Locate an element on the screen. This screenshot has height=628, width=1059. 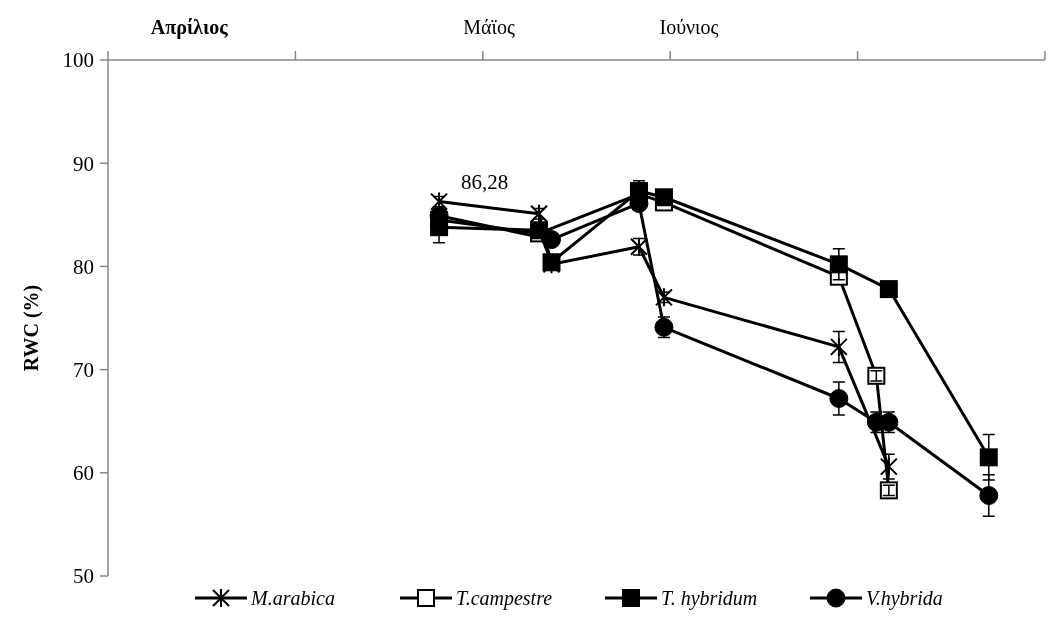
x-tick-label: Απρίλιος is located at coordinates (189, 27).